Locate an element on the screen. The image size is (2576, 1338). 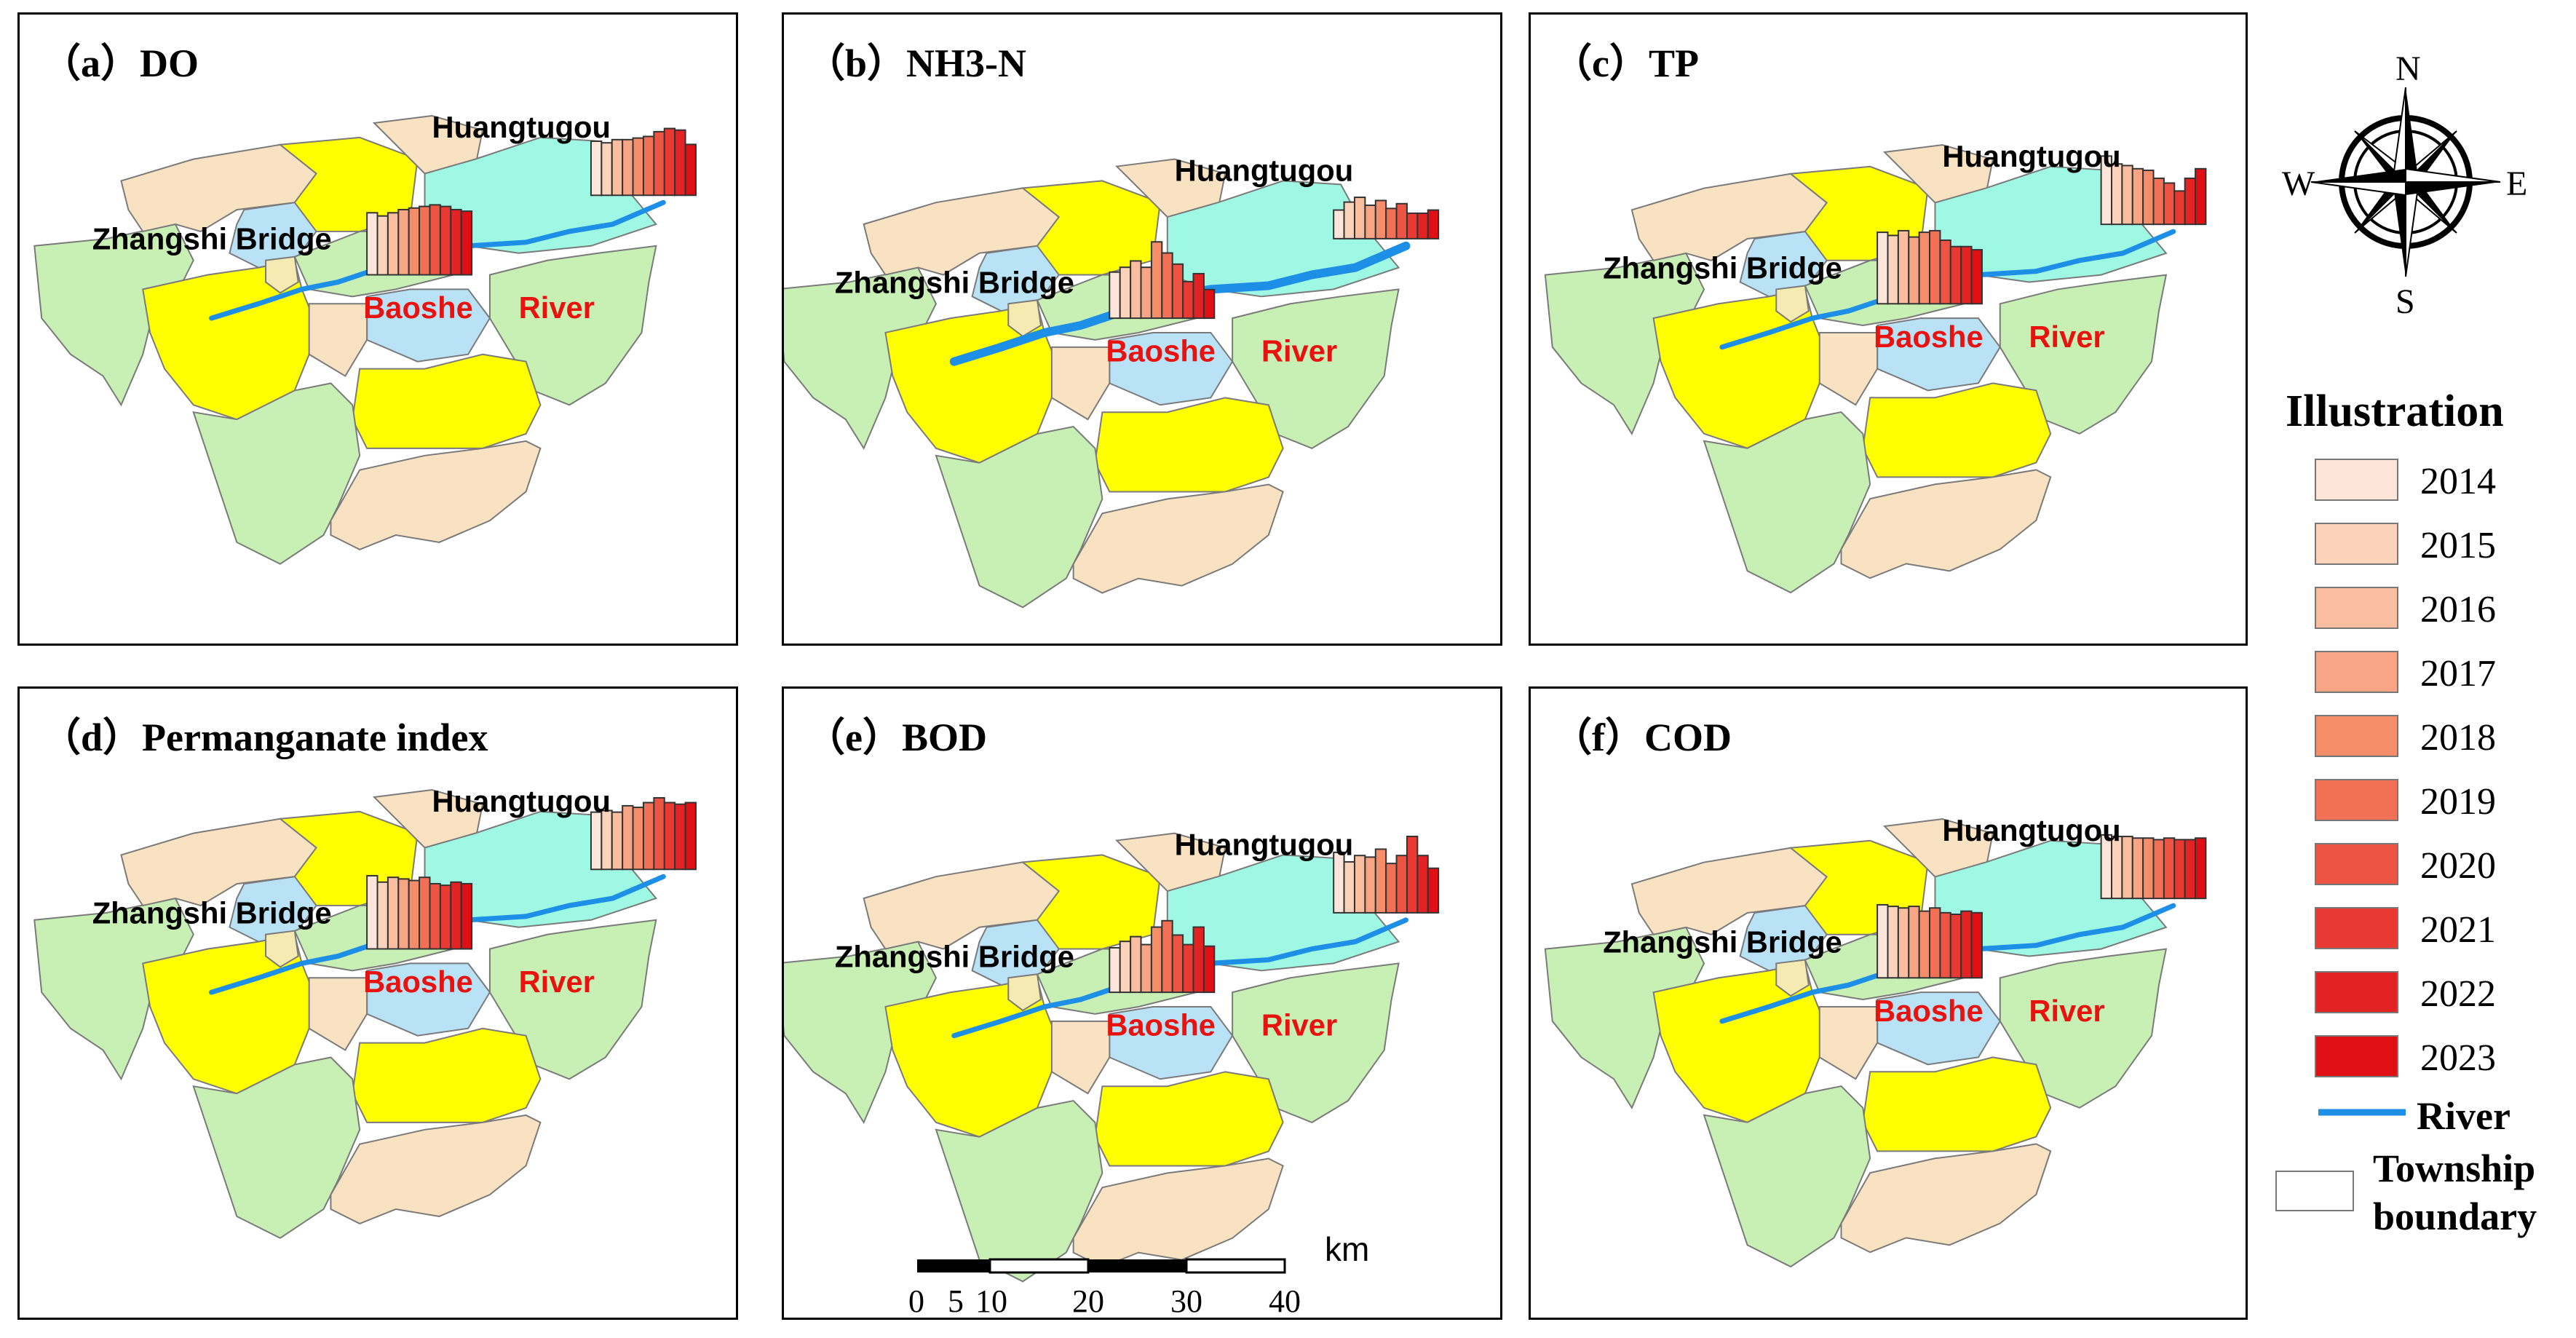
compass-s: S is located at coordinates (2405, 301).